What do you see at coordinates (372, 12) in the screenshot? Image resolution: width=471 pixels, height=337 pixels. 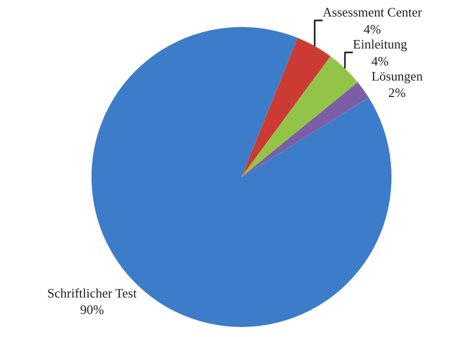 I see `slice-label: Assessment Center` at bounding box center [372, 12].